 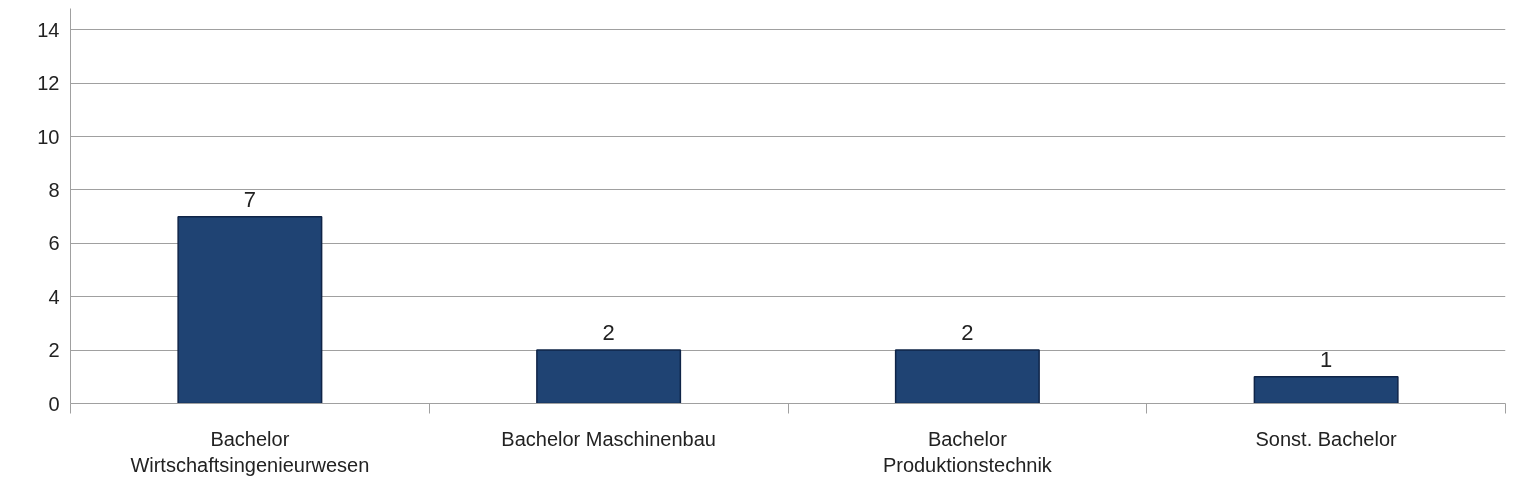 I want to click on y-tick-label: 4, so click(x=54, y=296).